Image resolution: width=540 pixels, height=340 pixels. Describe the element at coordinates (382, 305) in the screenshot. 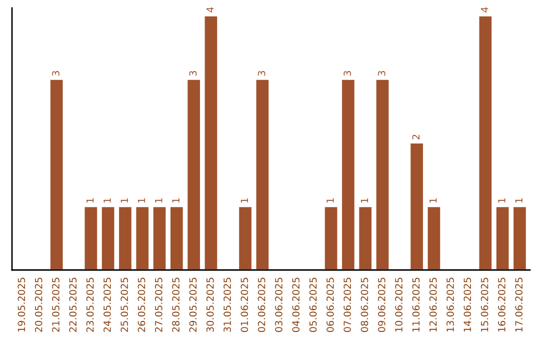

I see `x-tick-label: 09.06.2025` at that location.